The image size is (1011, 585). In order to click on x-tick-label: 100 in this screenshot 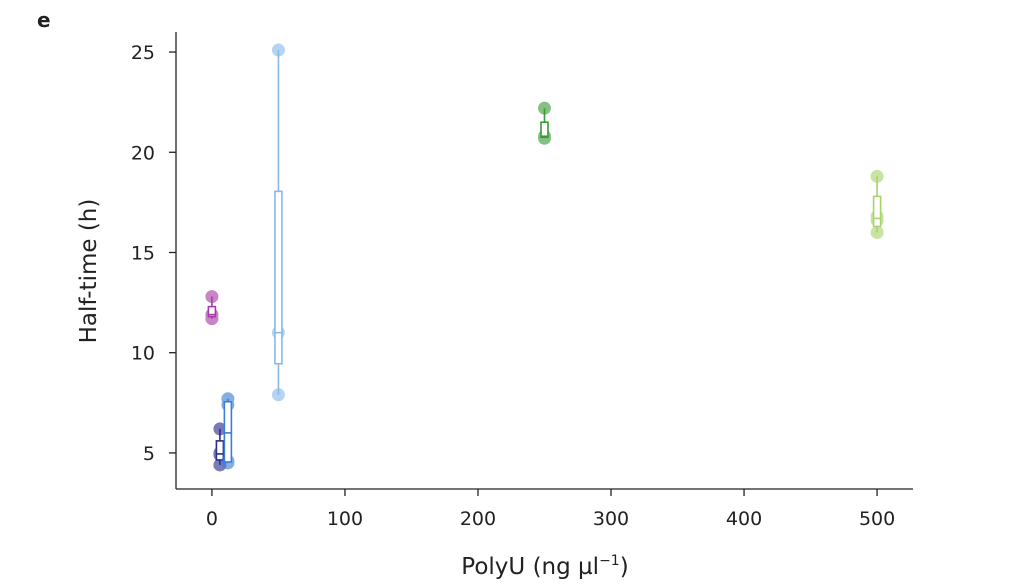, I will do `click(345, 519)`.